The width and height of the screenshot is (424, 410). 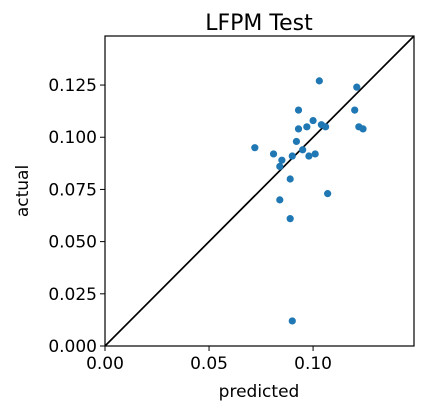 What do you see at coordinates (23, 191) in the screenshot?
I see `y-axis-label: actual` at bounding box center [23, 191].